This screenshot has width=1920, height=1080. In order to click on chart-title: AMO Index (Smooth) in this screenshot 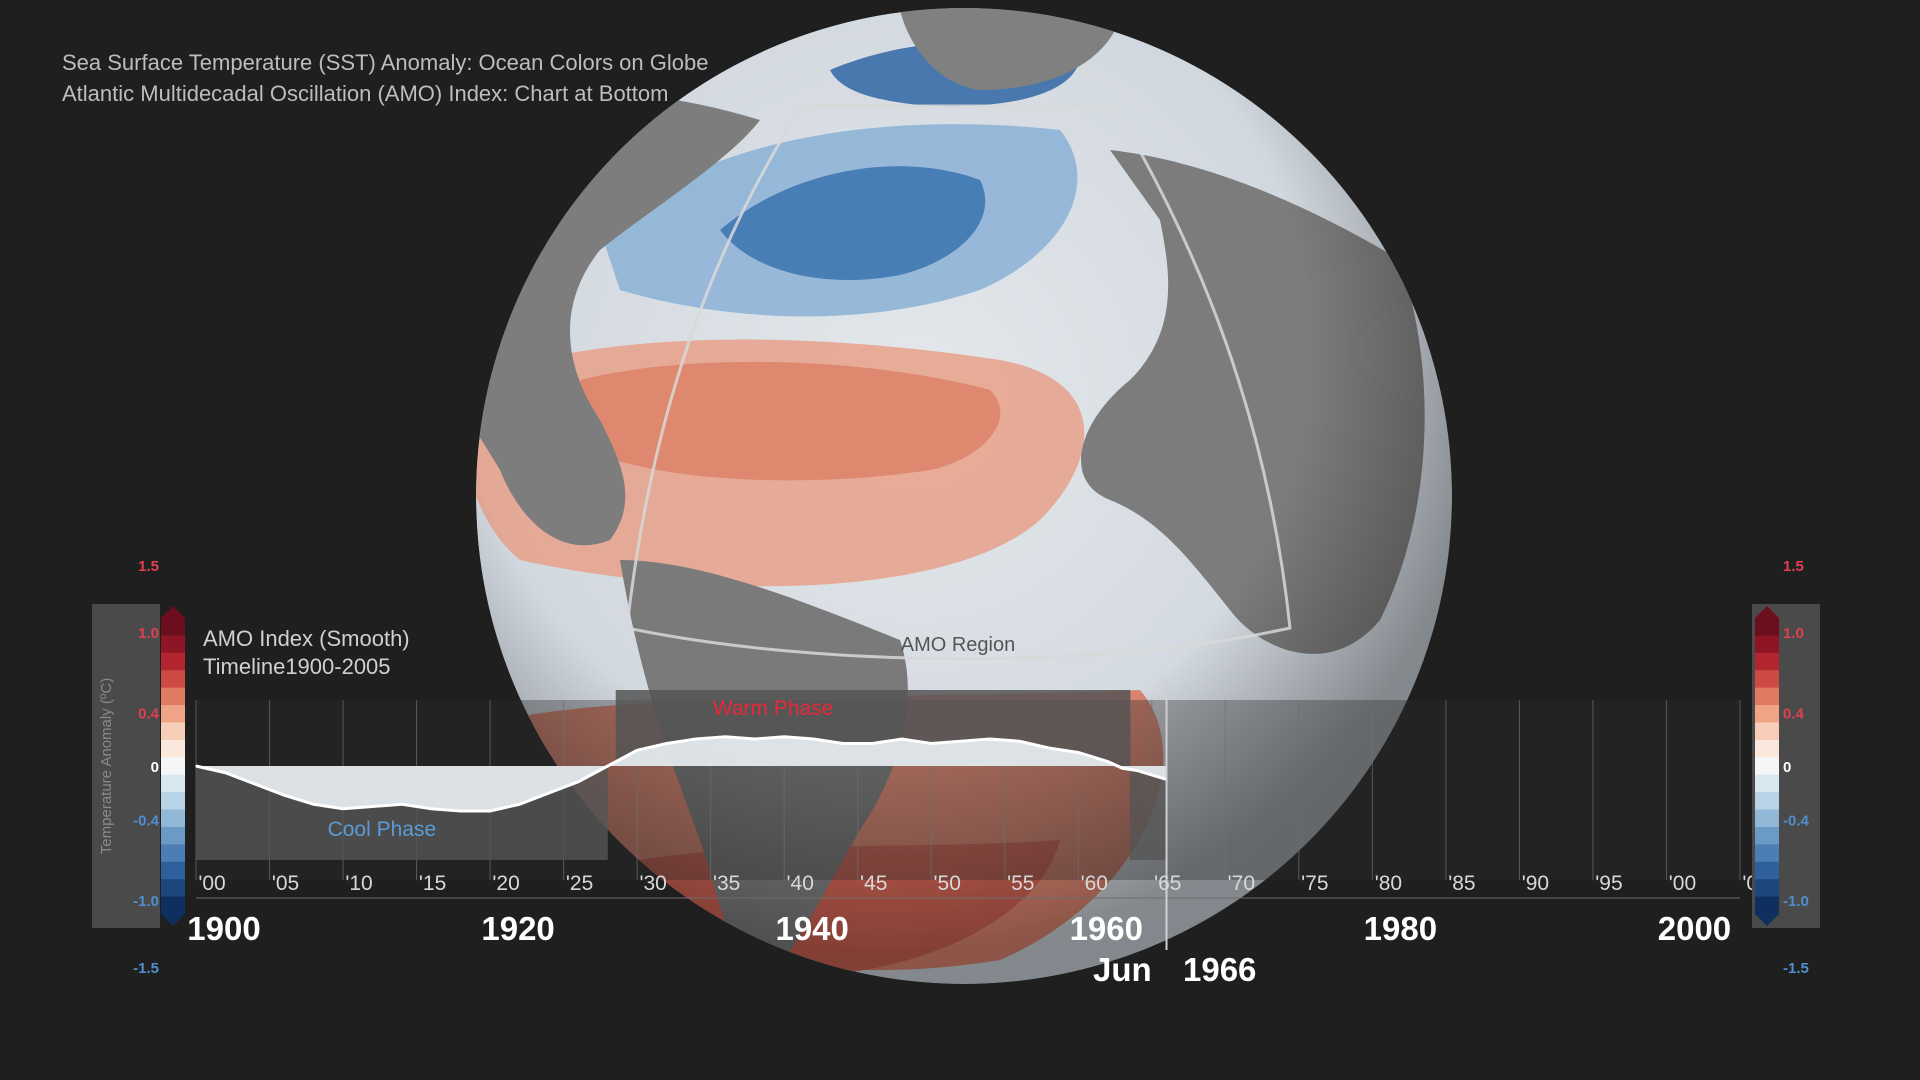, I will do `click(306, 638)`.